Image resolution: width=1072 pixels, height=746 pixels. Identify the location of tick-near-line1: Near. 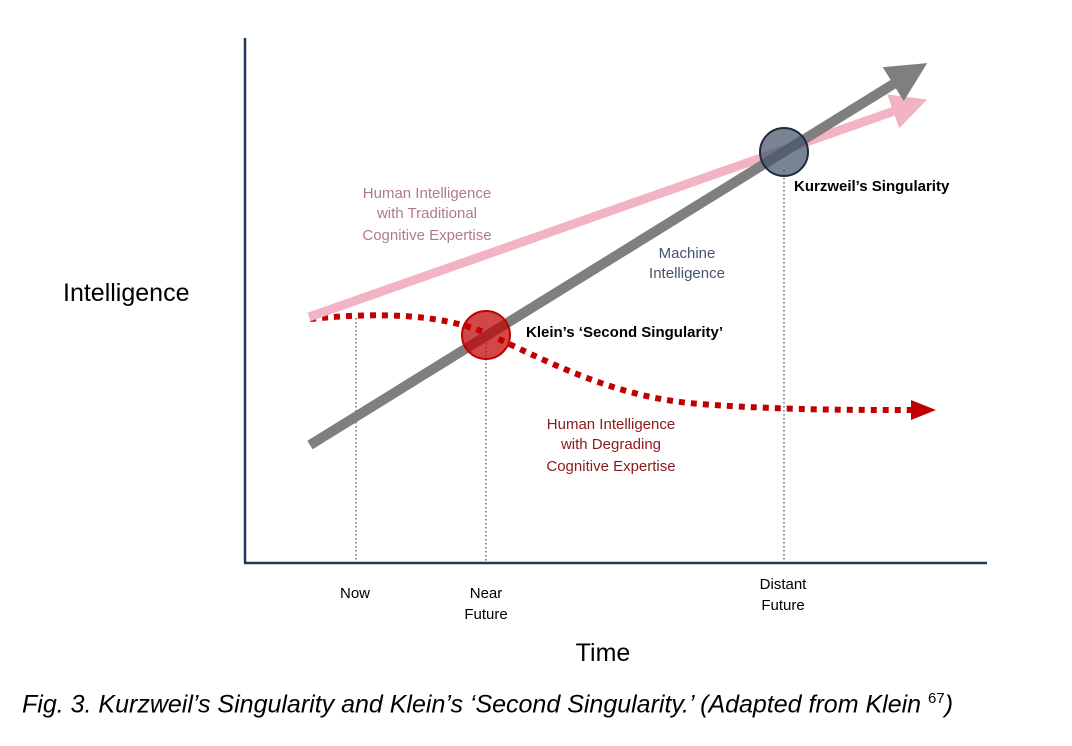
(486, 593).